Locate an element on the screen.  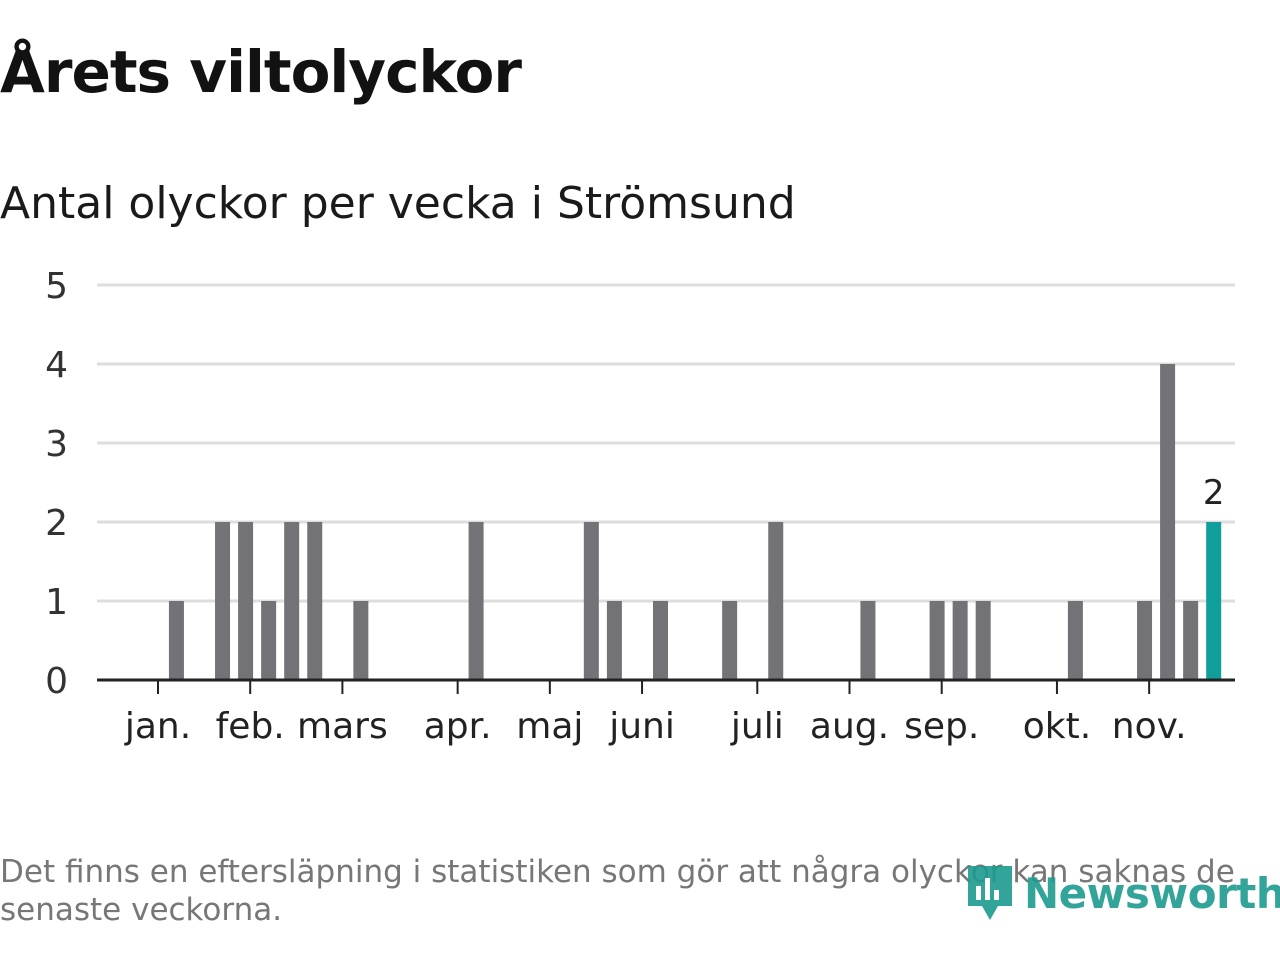
y-tick-label: 1 is located at coordinates (56, 602).